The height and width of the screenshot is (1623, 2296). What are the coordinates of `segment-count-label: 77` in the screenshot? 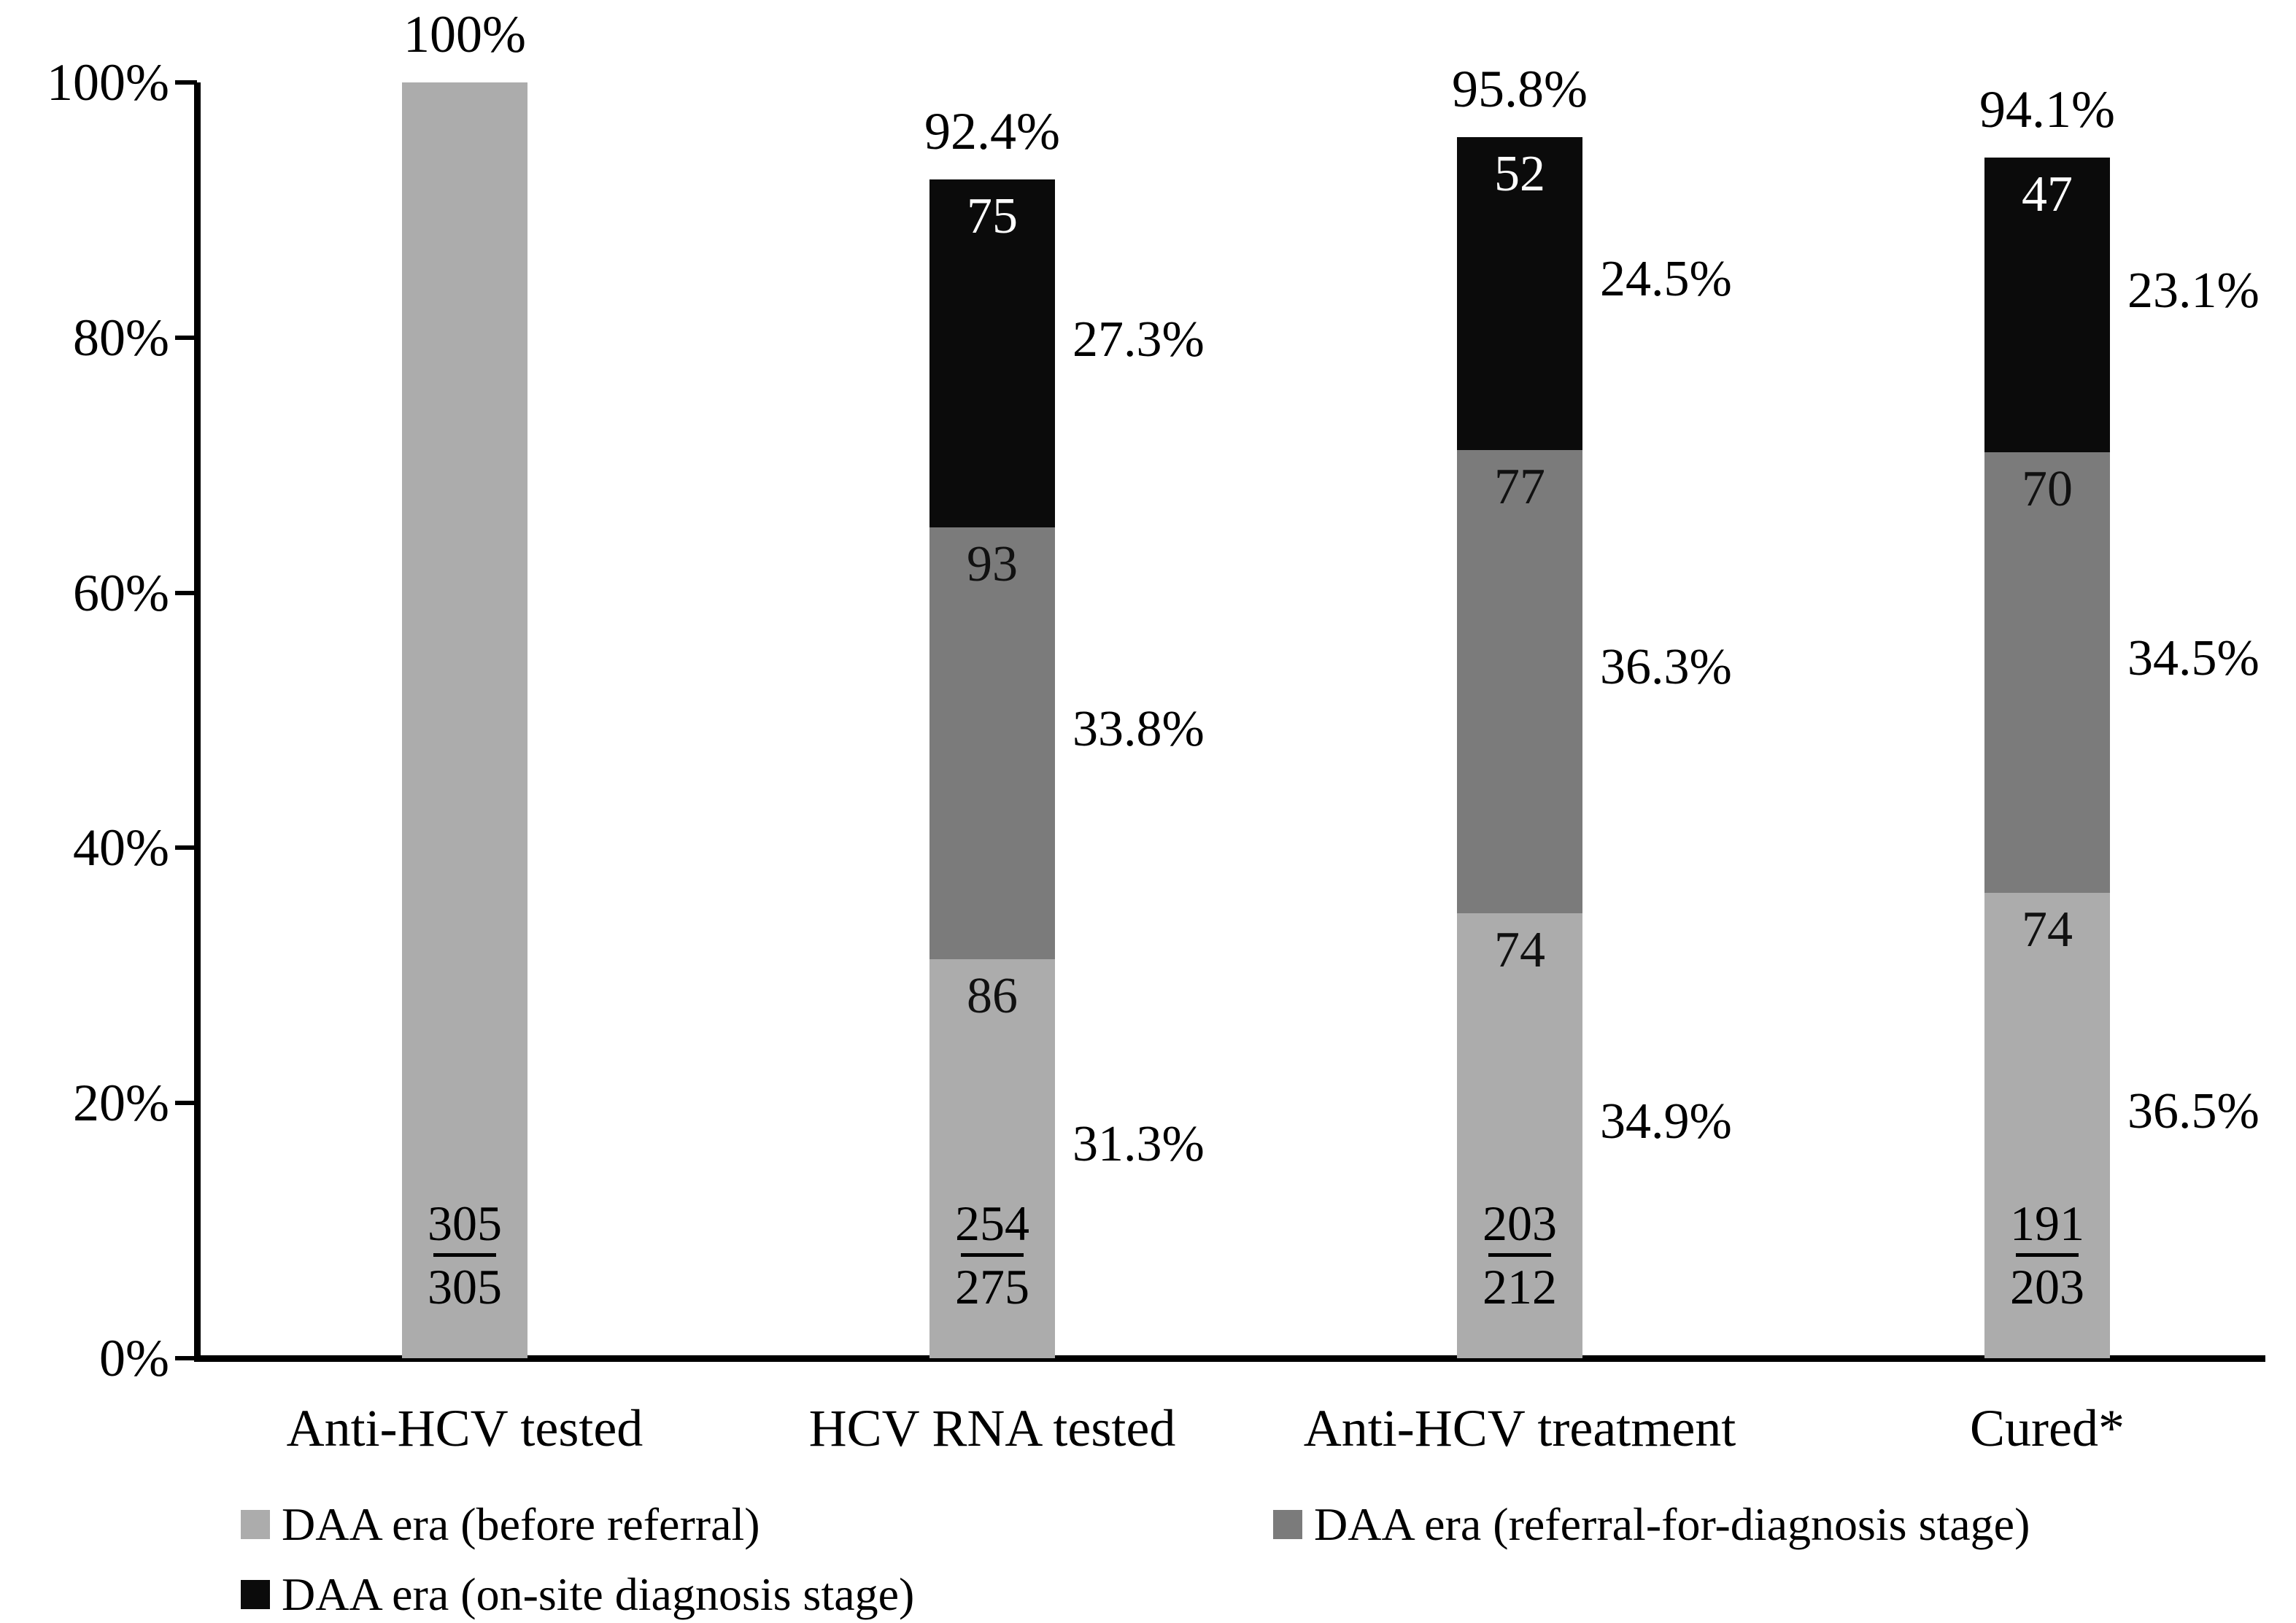 It's located at (1520, 487).